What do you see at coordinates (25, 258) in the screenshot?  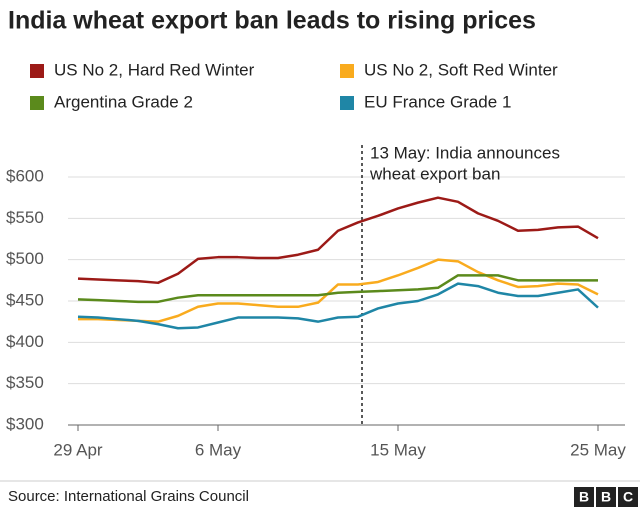 I see `y-tick-label: $500` at bounding box center [25, 258].